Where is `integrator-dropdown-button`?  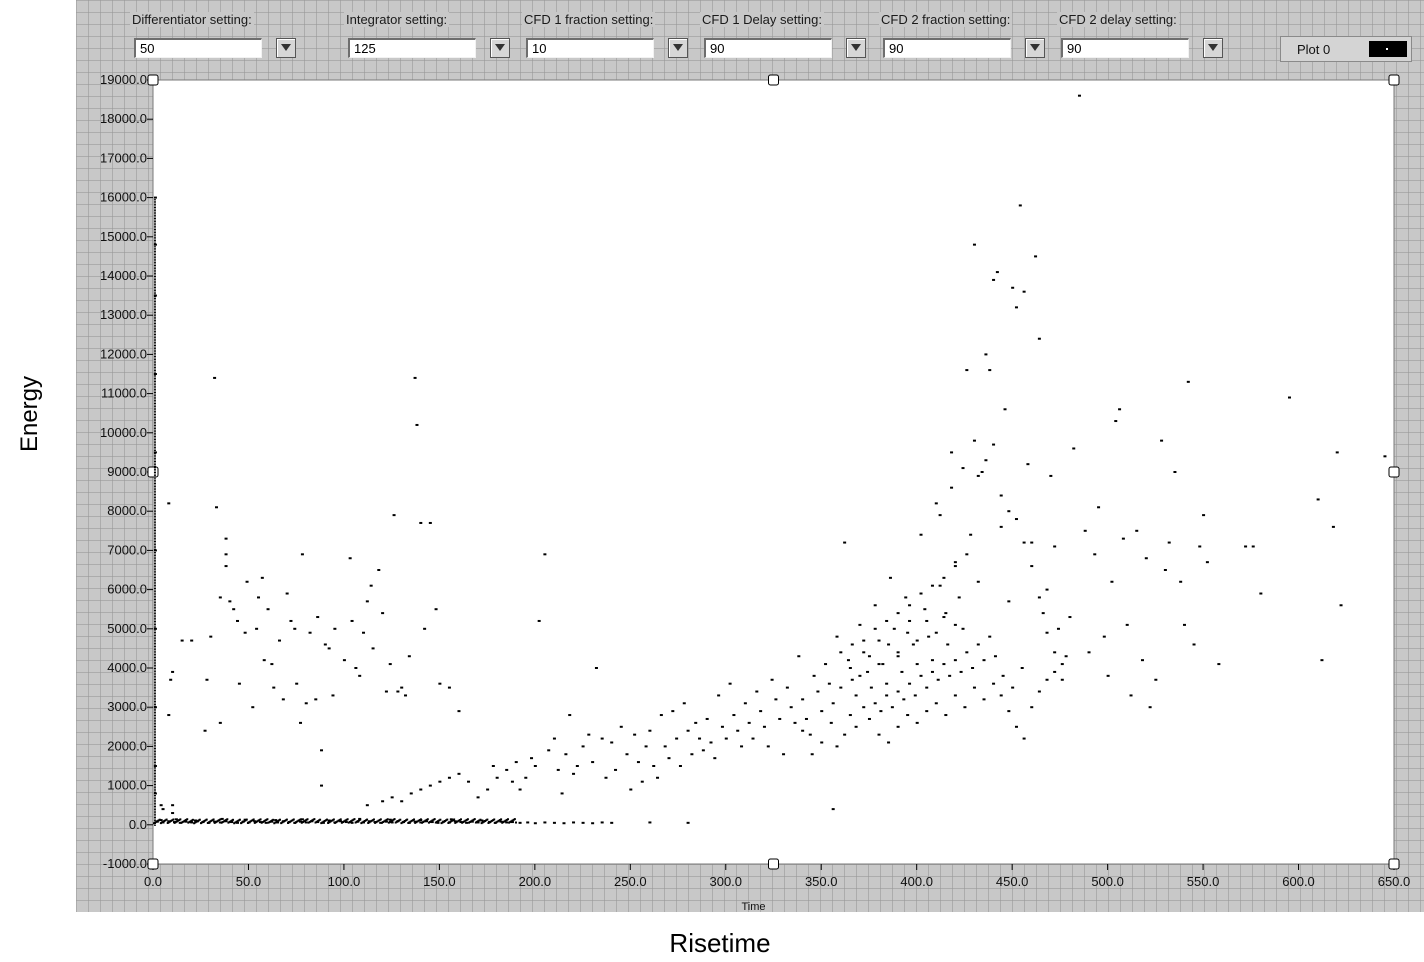
integrator-dropdown-button is located at coordinates (500, 48).